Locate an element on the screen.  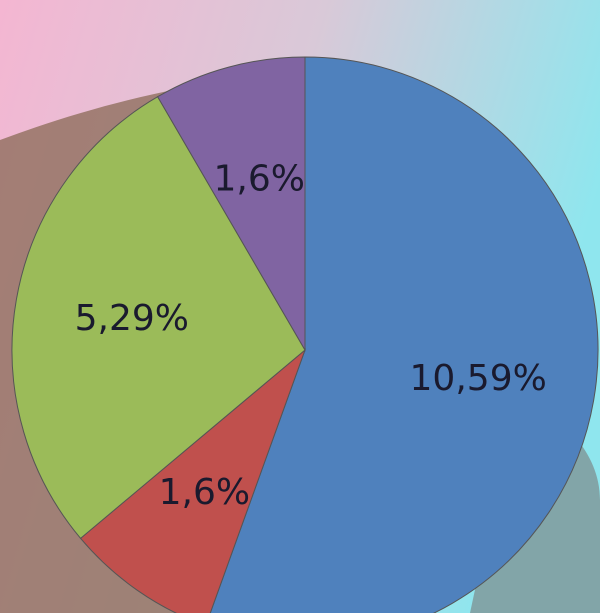
data-label: 10,59% is located at coordinates (478, 378).